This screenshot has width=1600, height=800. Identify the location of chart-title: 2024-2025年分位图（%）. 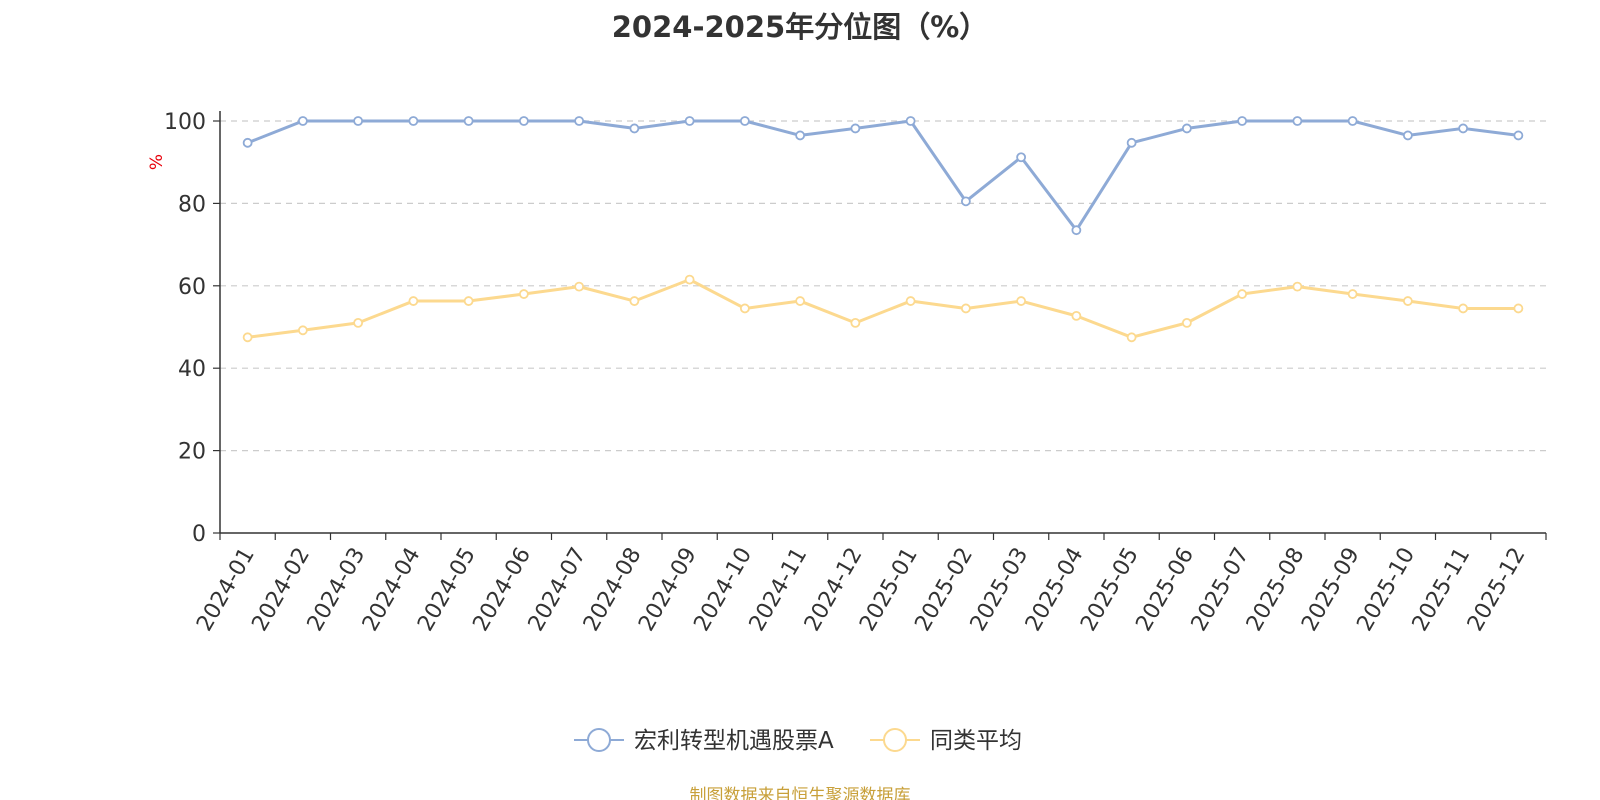
(800, 27).